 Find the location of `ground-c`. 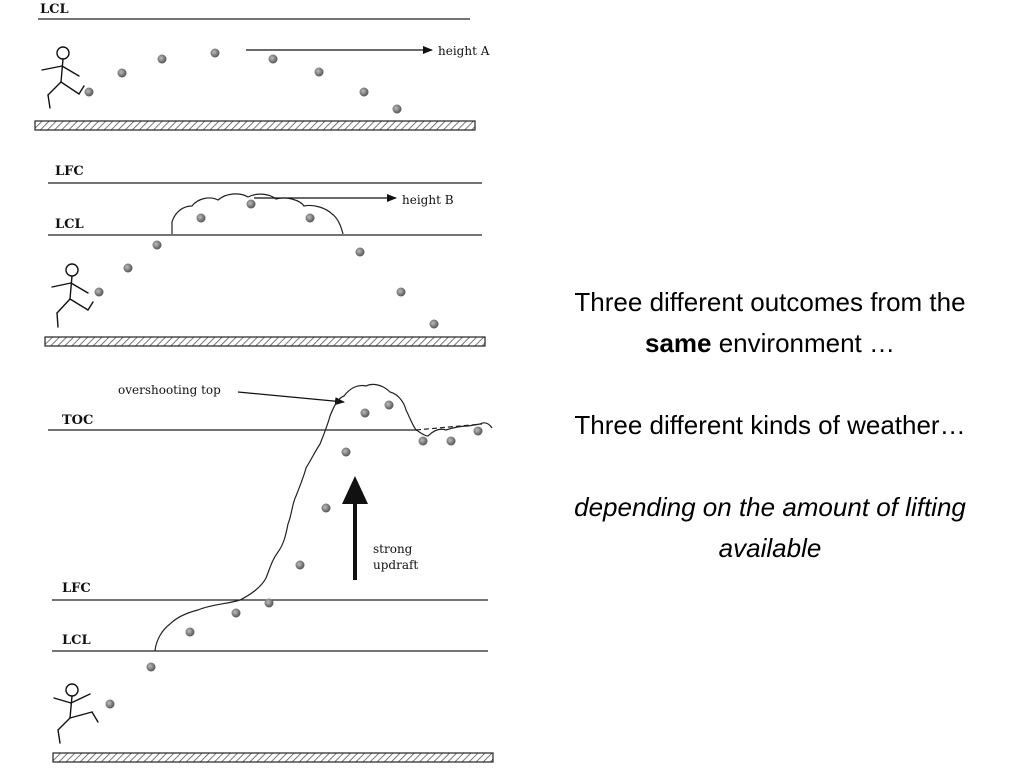

ground-c is located at coordinates (273, 757).